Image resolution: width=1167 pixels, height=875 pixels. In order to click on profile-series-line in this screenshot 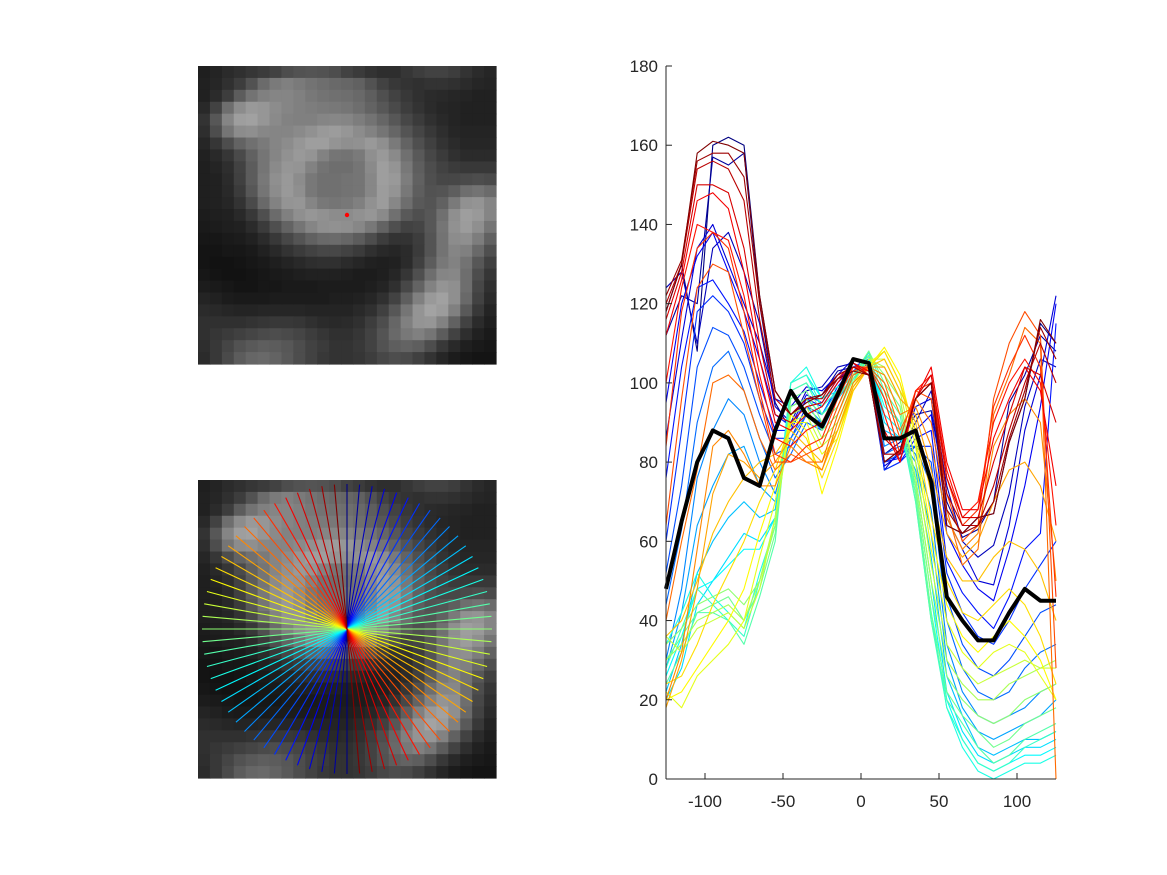, I will do `click(861, 537)`.